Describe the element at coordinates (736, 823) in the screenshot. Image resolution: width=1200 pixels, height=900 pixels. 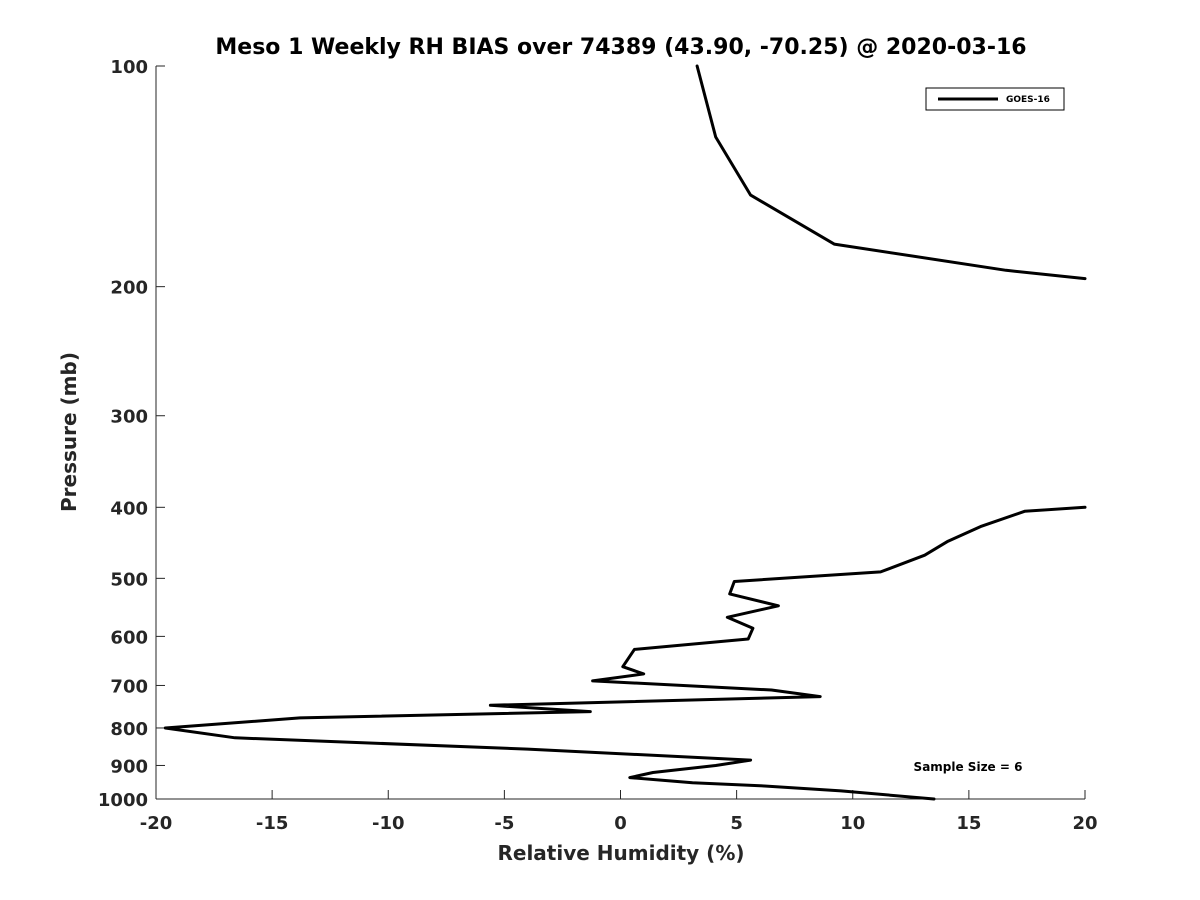
I see `x-tick-label: 5` at that location.